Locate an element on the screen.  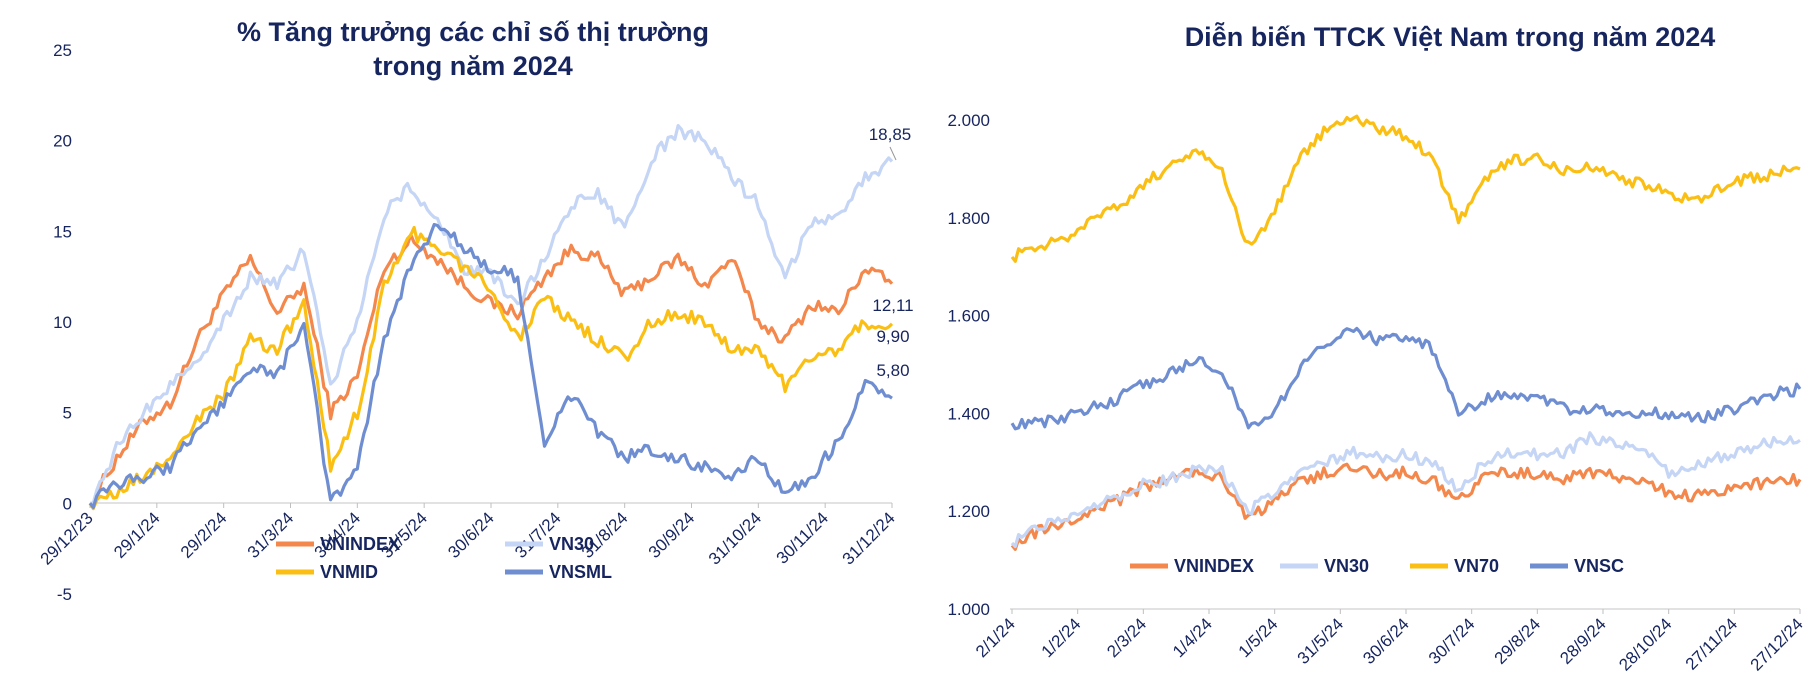
left-x-tick-label: 29/2/24 is located at coordinates (204, 535).